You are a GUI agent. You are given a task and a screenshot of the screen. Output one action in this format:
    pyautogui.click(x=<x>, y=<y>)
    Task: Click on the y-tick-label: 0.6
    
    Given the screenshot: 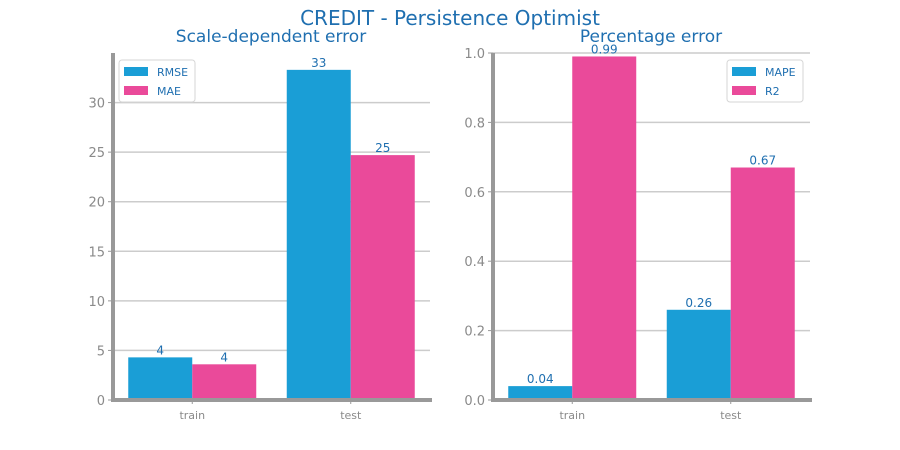 What is the action you would take?
    pyautogui.click(x=474, y=193)
    